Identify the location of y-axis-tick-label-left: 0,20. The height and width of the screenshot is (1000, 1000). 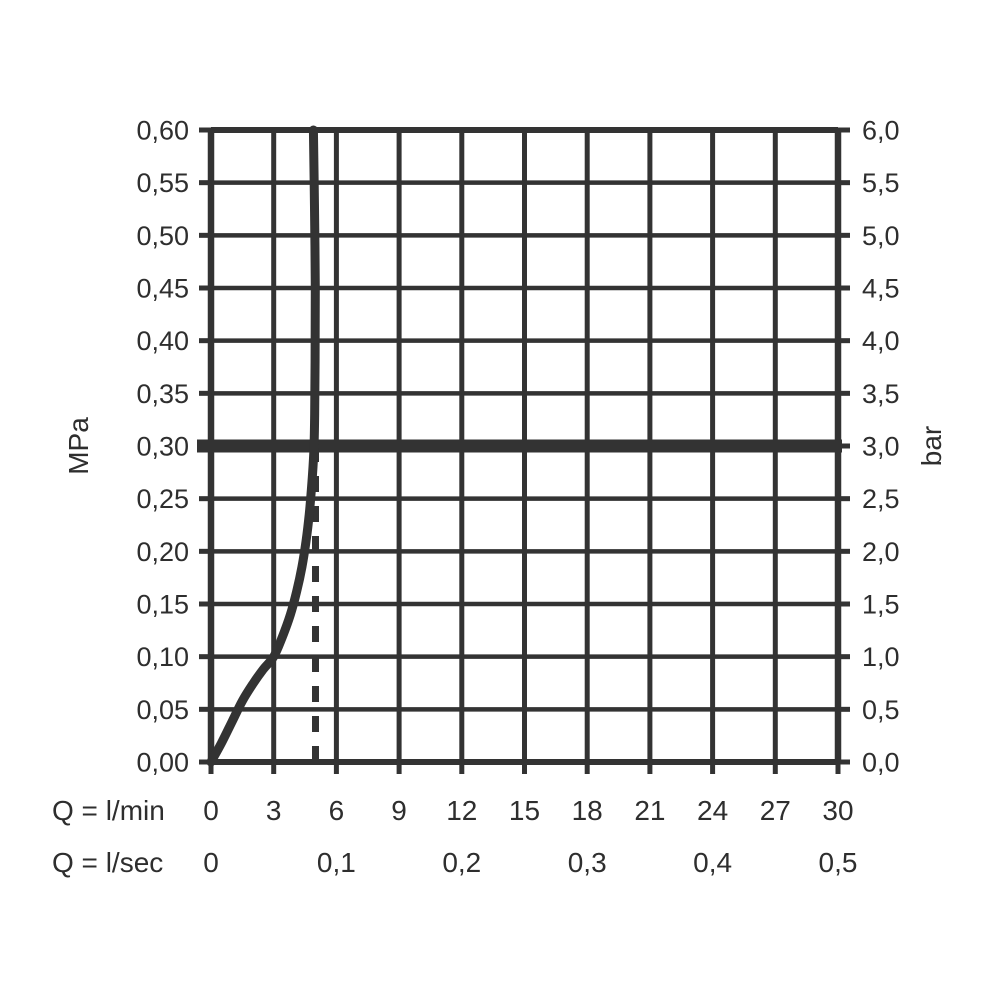
(162, 552).